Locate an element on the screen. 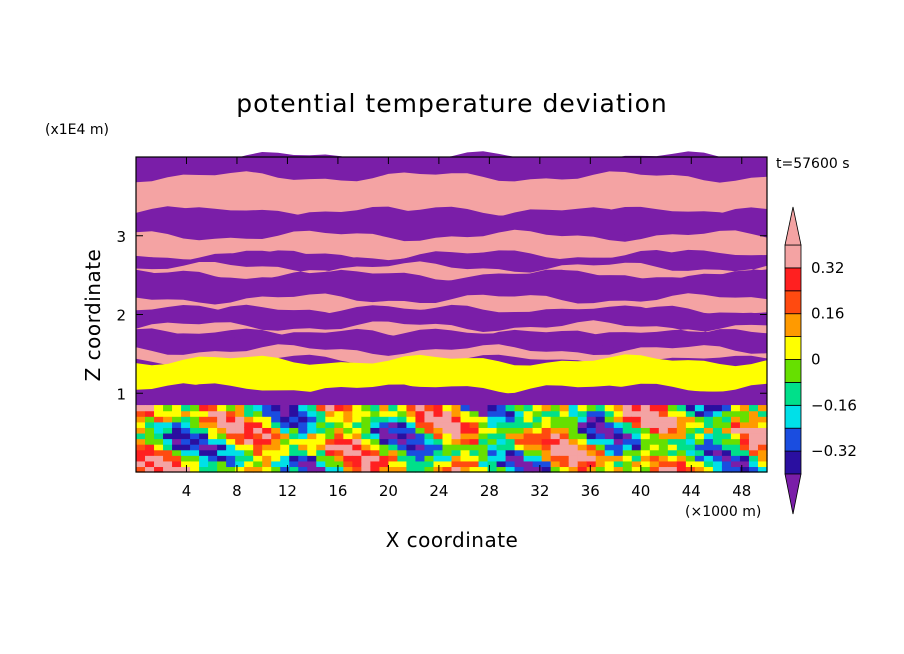 This screenshot has width=904, height=654. x-tick-label: 24 is located at coordinates (438, 491).